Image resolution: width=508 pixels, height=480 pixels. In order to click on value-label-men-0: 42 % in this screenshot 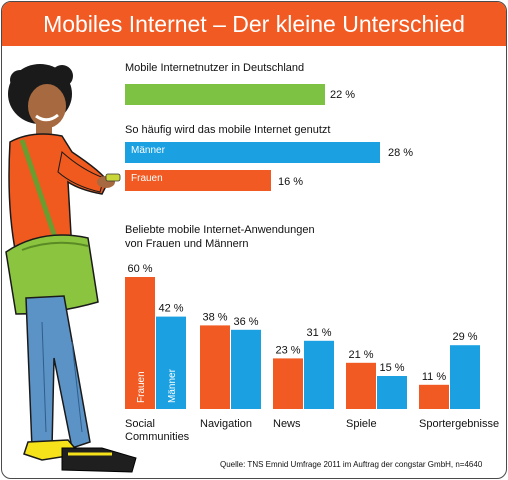, I will do `click(170, 309)`.